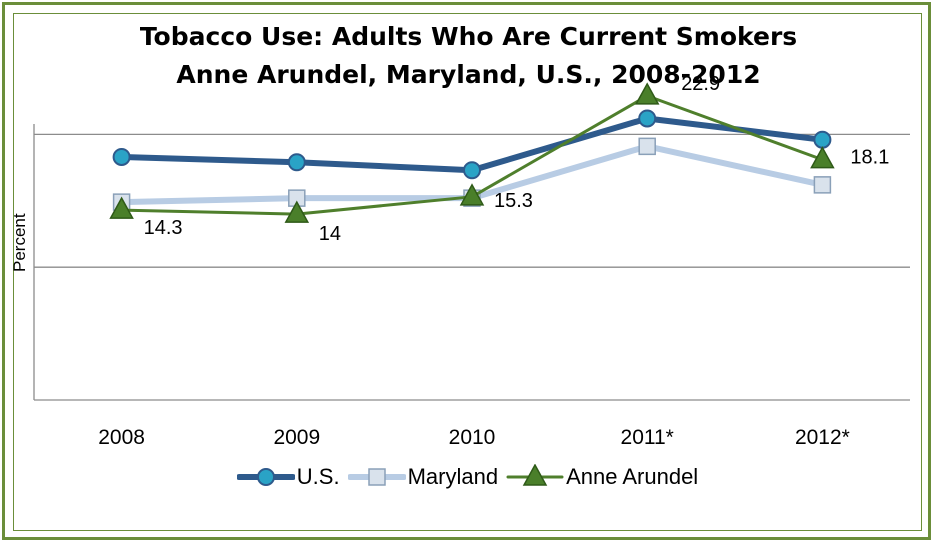 This screenshot has height=546, width=937. I want to click on legend-item: Anne Arundel, so click(603, 477).